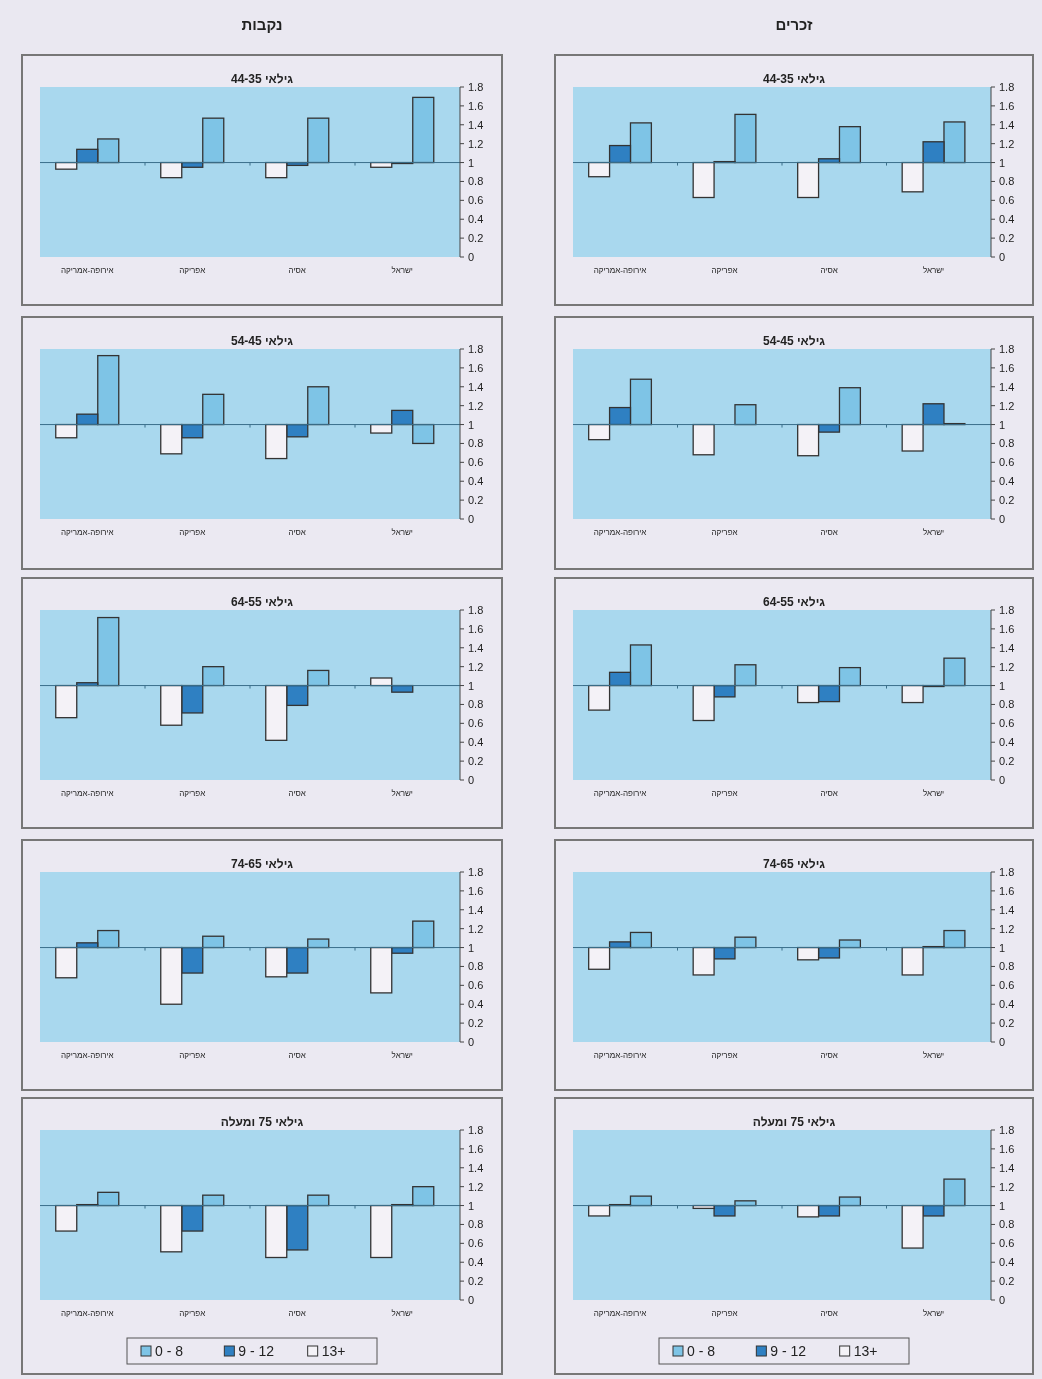  Describe the element at coordinates (794, 864) in the screenshot. I see `chart-title: גילאי 74-65` at that location.